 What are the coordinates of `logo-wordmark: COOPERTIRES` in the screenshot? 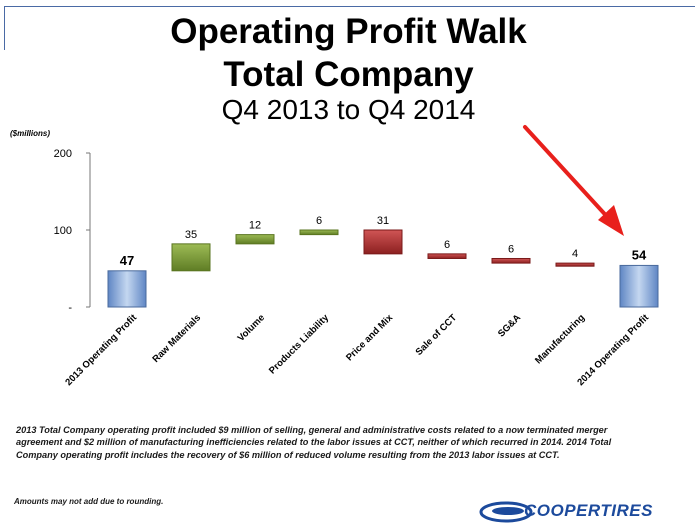 It's located at (588, 510).